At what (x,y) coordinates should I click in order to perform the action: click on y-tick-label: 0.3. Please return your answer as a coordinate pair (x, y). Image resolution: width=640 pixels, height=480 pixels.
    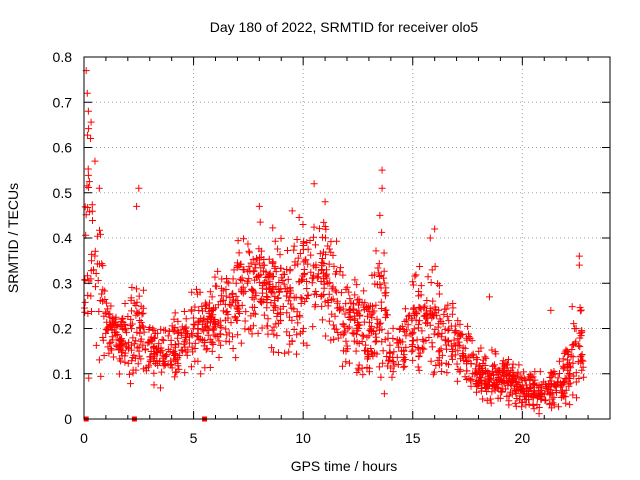
    Looking at the image, I should click on (63, 283).